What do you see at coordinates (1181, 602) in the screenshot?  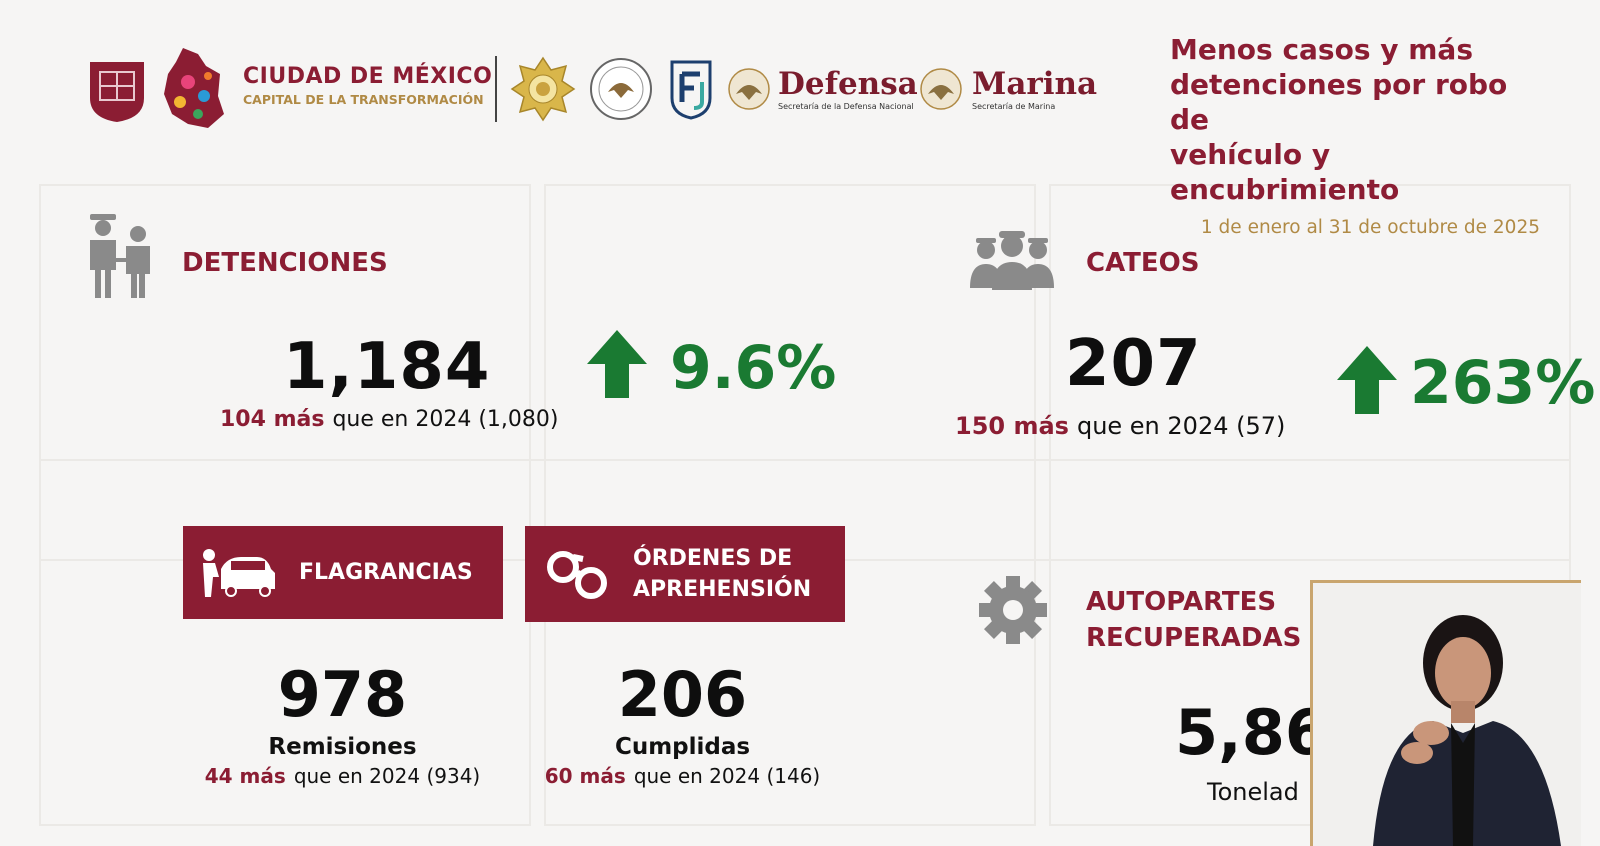 I see `autopartes-label-line1: AUTOPARTES` at bounding box center [1181, 602].